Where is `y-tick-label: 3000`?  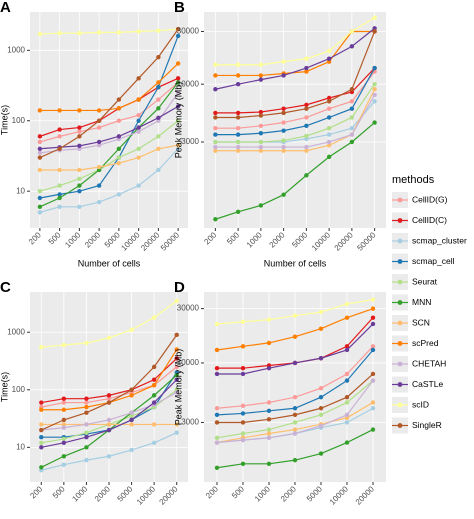
y-tick-label: 3000 is located at coordinates (190, 422).